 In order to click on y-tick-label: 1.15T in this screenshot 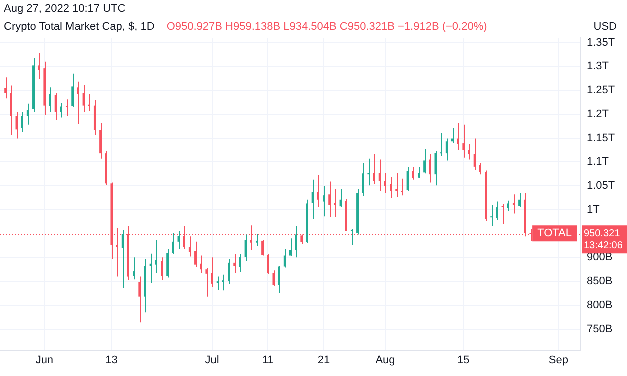, I will do `click(601, 138)`.